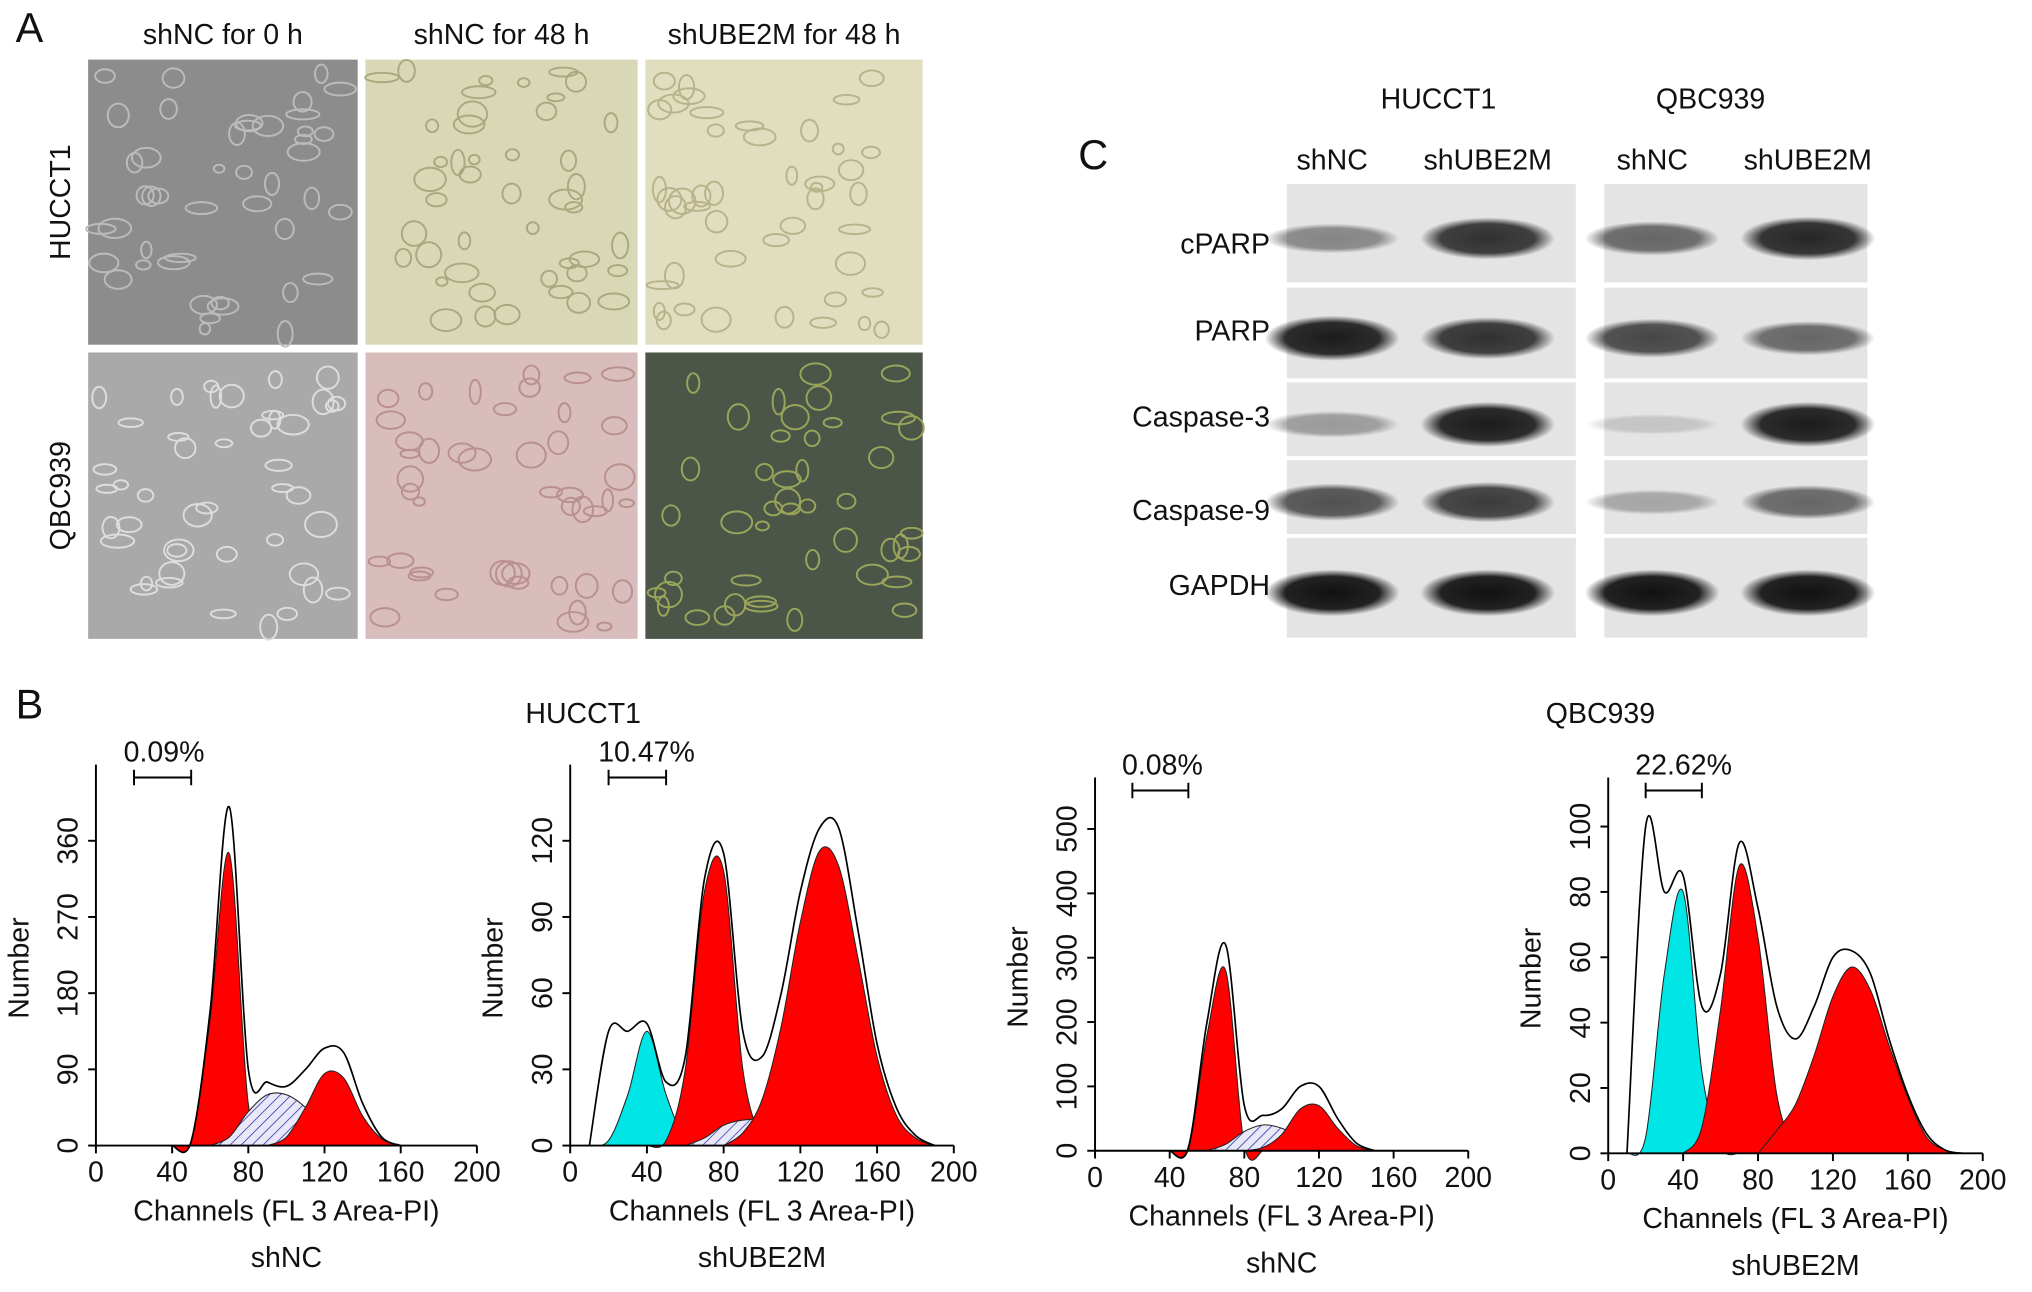 The image size is (2032, 1292). Describe the element at coordinates (1581, 1088) in the screenshot. I see `y-tick-label: 20` at that location.